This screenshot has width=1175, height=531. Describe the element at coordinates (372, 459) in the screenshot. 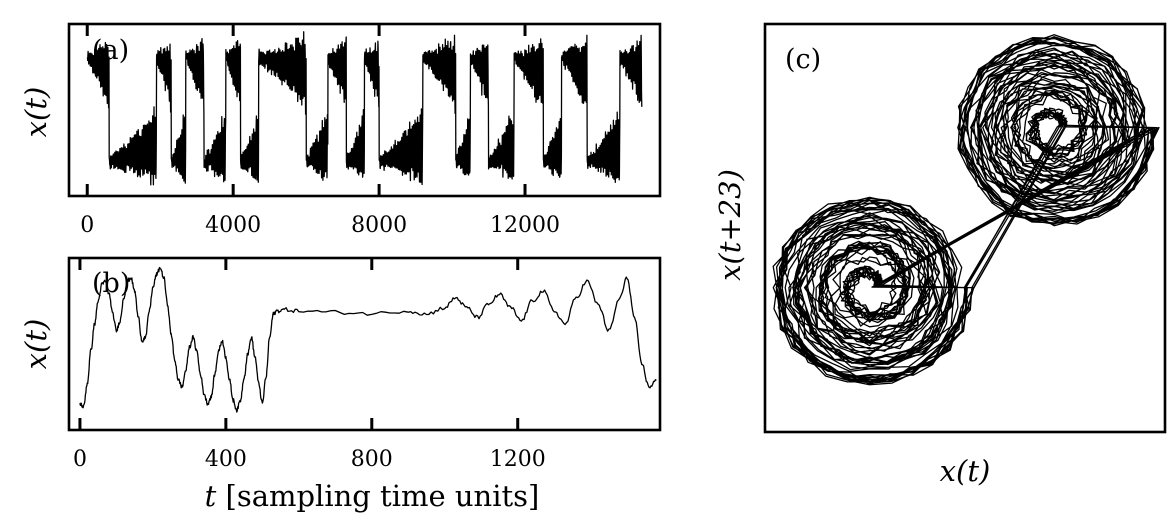

I see `panel-b-x-tick-label: 800` at that location.